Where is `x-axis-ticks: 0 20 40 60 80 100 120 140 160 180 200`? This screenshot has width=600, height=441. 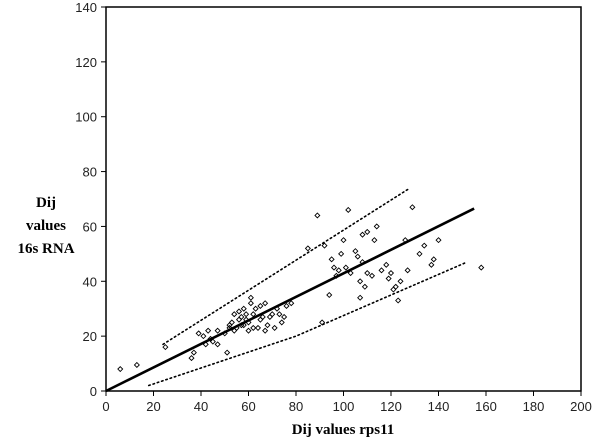 x-axis-ticks: 0 20 40 60 80 100 120 140 160 180 200 is located at coordinates (347, 402).